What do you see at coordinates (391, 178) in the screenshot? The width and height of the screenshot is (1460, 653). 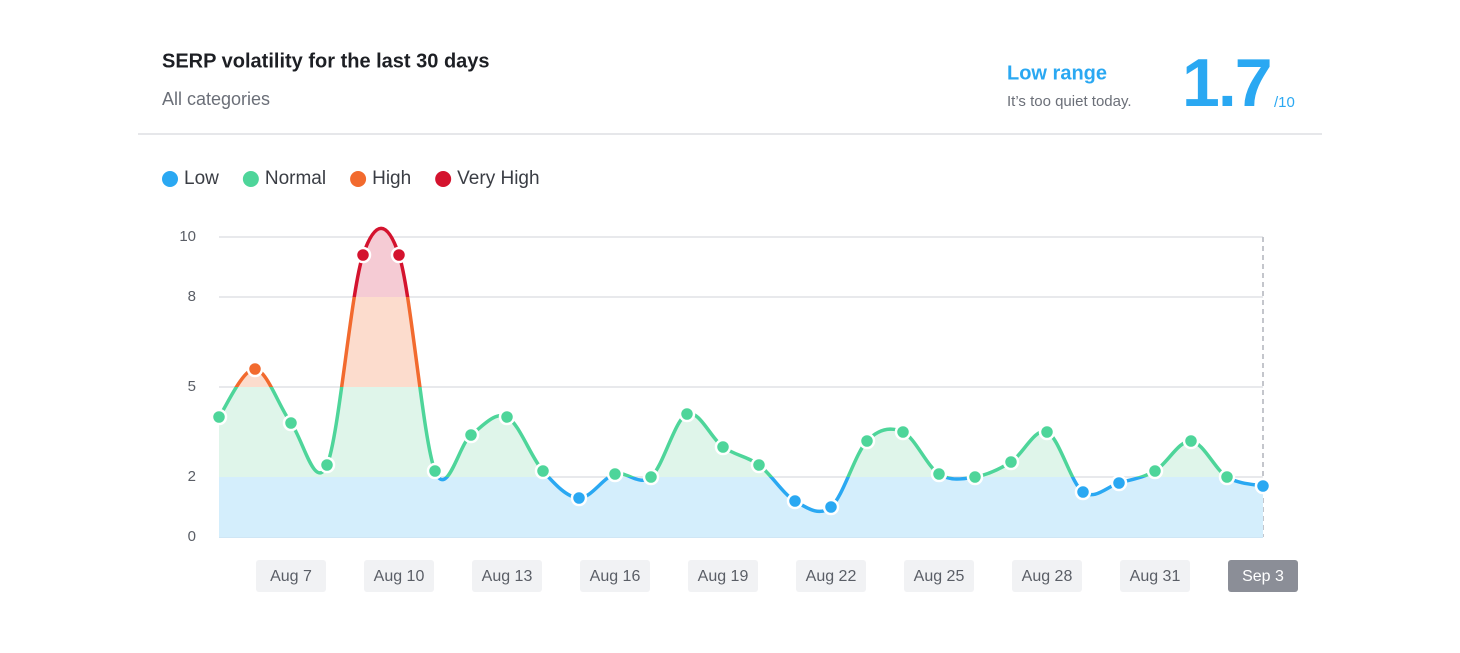 I see `legend-label: High` at bounding box center [391, 178].